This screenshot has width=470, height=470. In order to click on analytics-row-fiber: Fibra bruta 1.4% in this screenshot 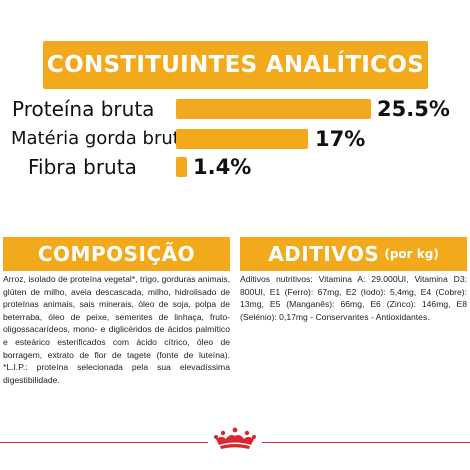, I will do `click(235, 167)`.